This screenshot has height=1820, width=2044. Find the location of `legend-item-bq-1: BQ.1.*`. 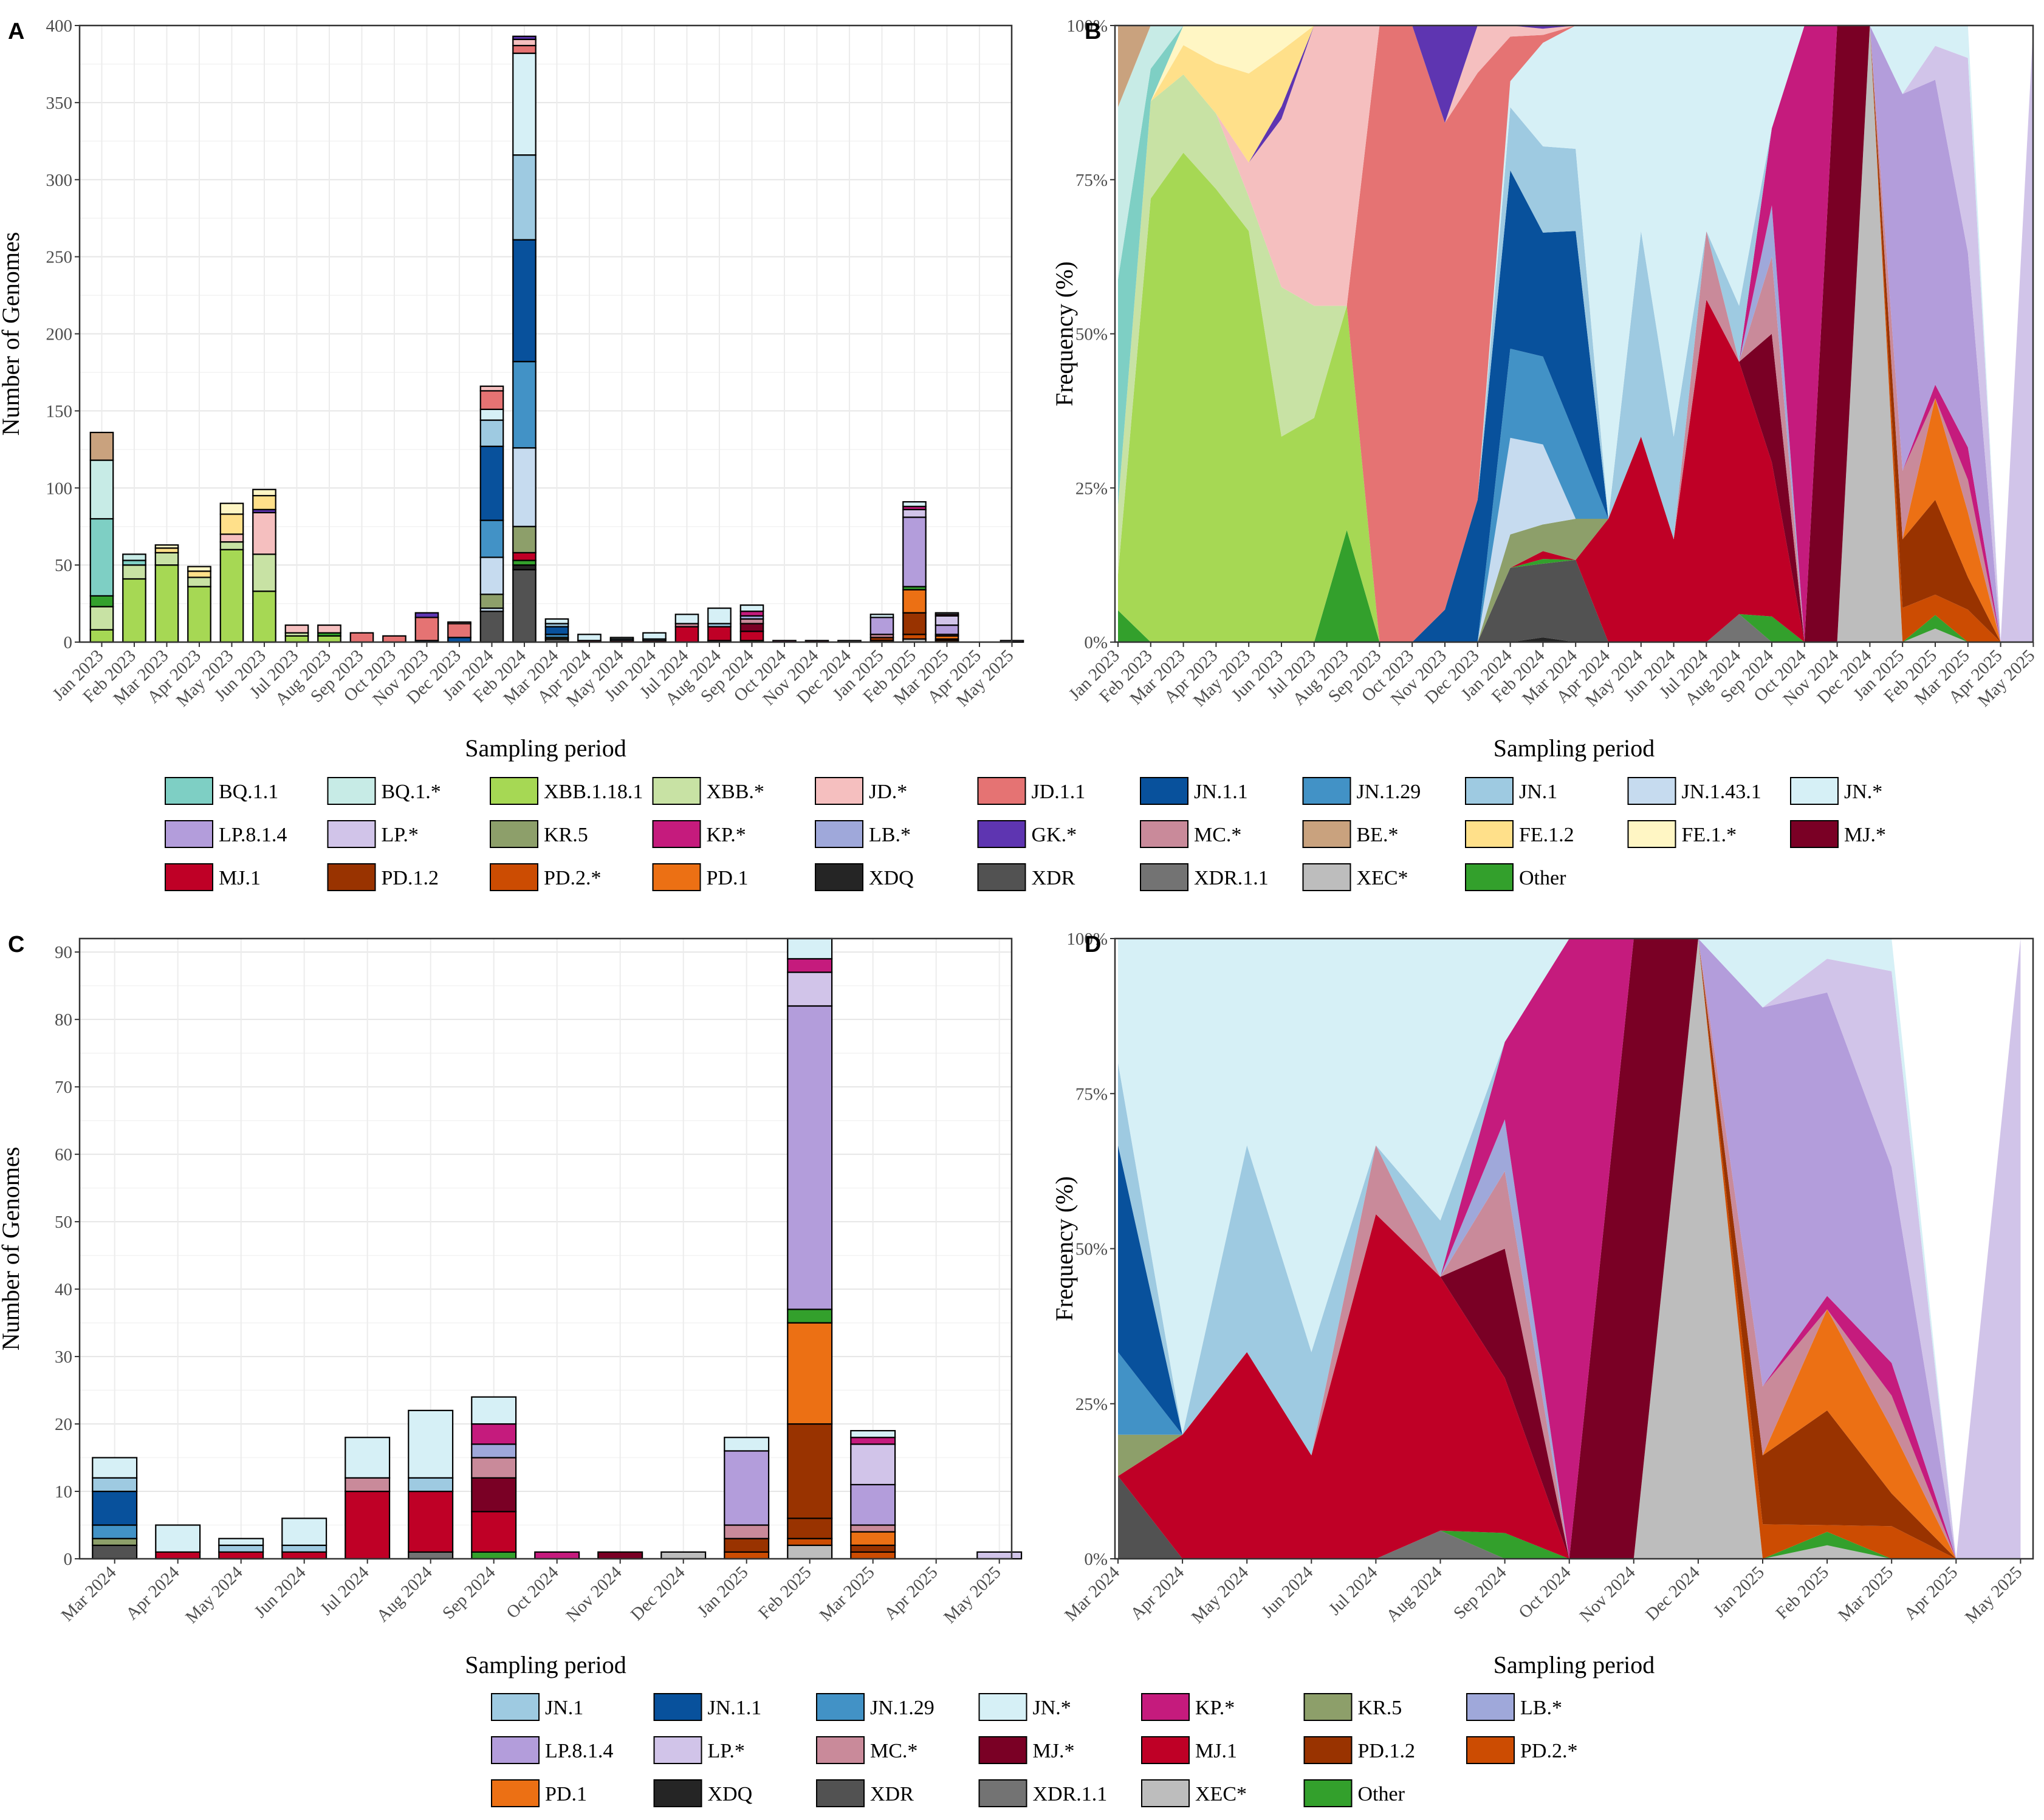

legend-item-bq-1: BQ.1.* is located at coordinates (384, 791).